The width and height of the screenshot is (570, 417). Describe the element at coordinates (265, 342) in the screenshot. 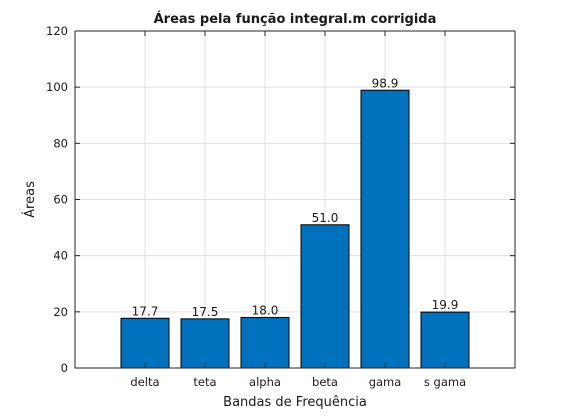

I see `bar-alpha` at that location.